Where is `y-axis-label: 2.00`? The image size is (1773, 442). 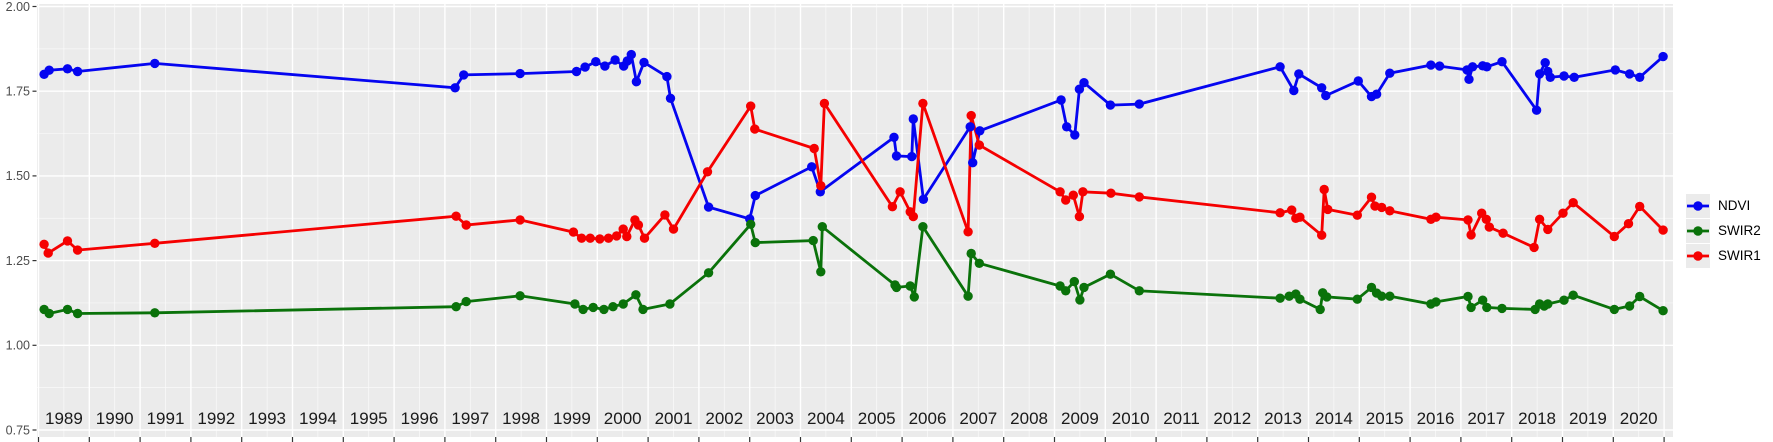
y-axis-label: 2.00 is located at coordinates (18, 7).